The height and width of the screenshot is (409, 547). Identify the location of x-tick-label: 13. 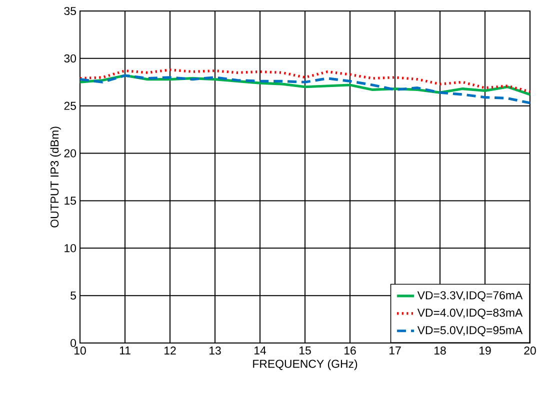
(215, 350).